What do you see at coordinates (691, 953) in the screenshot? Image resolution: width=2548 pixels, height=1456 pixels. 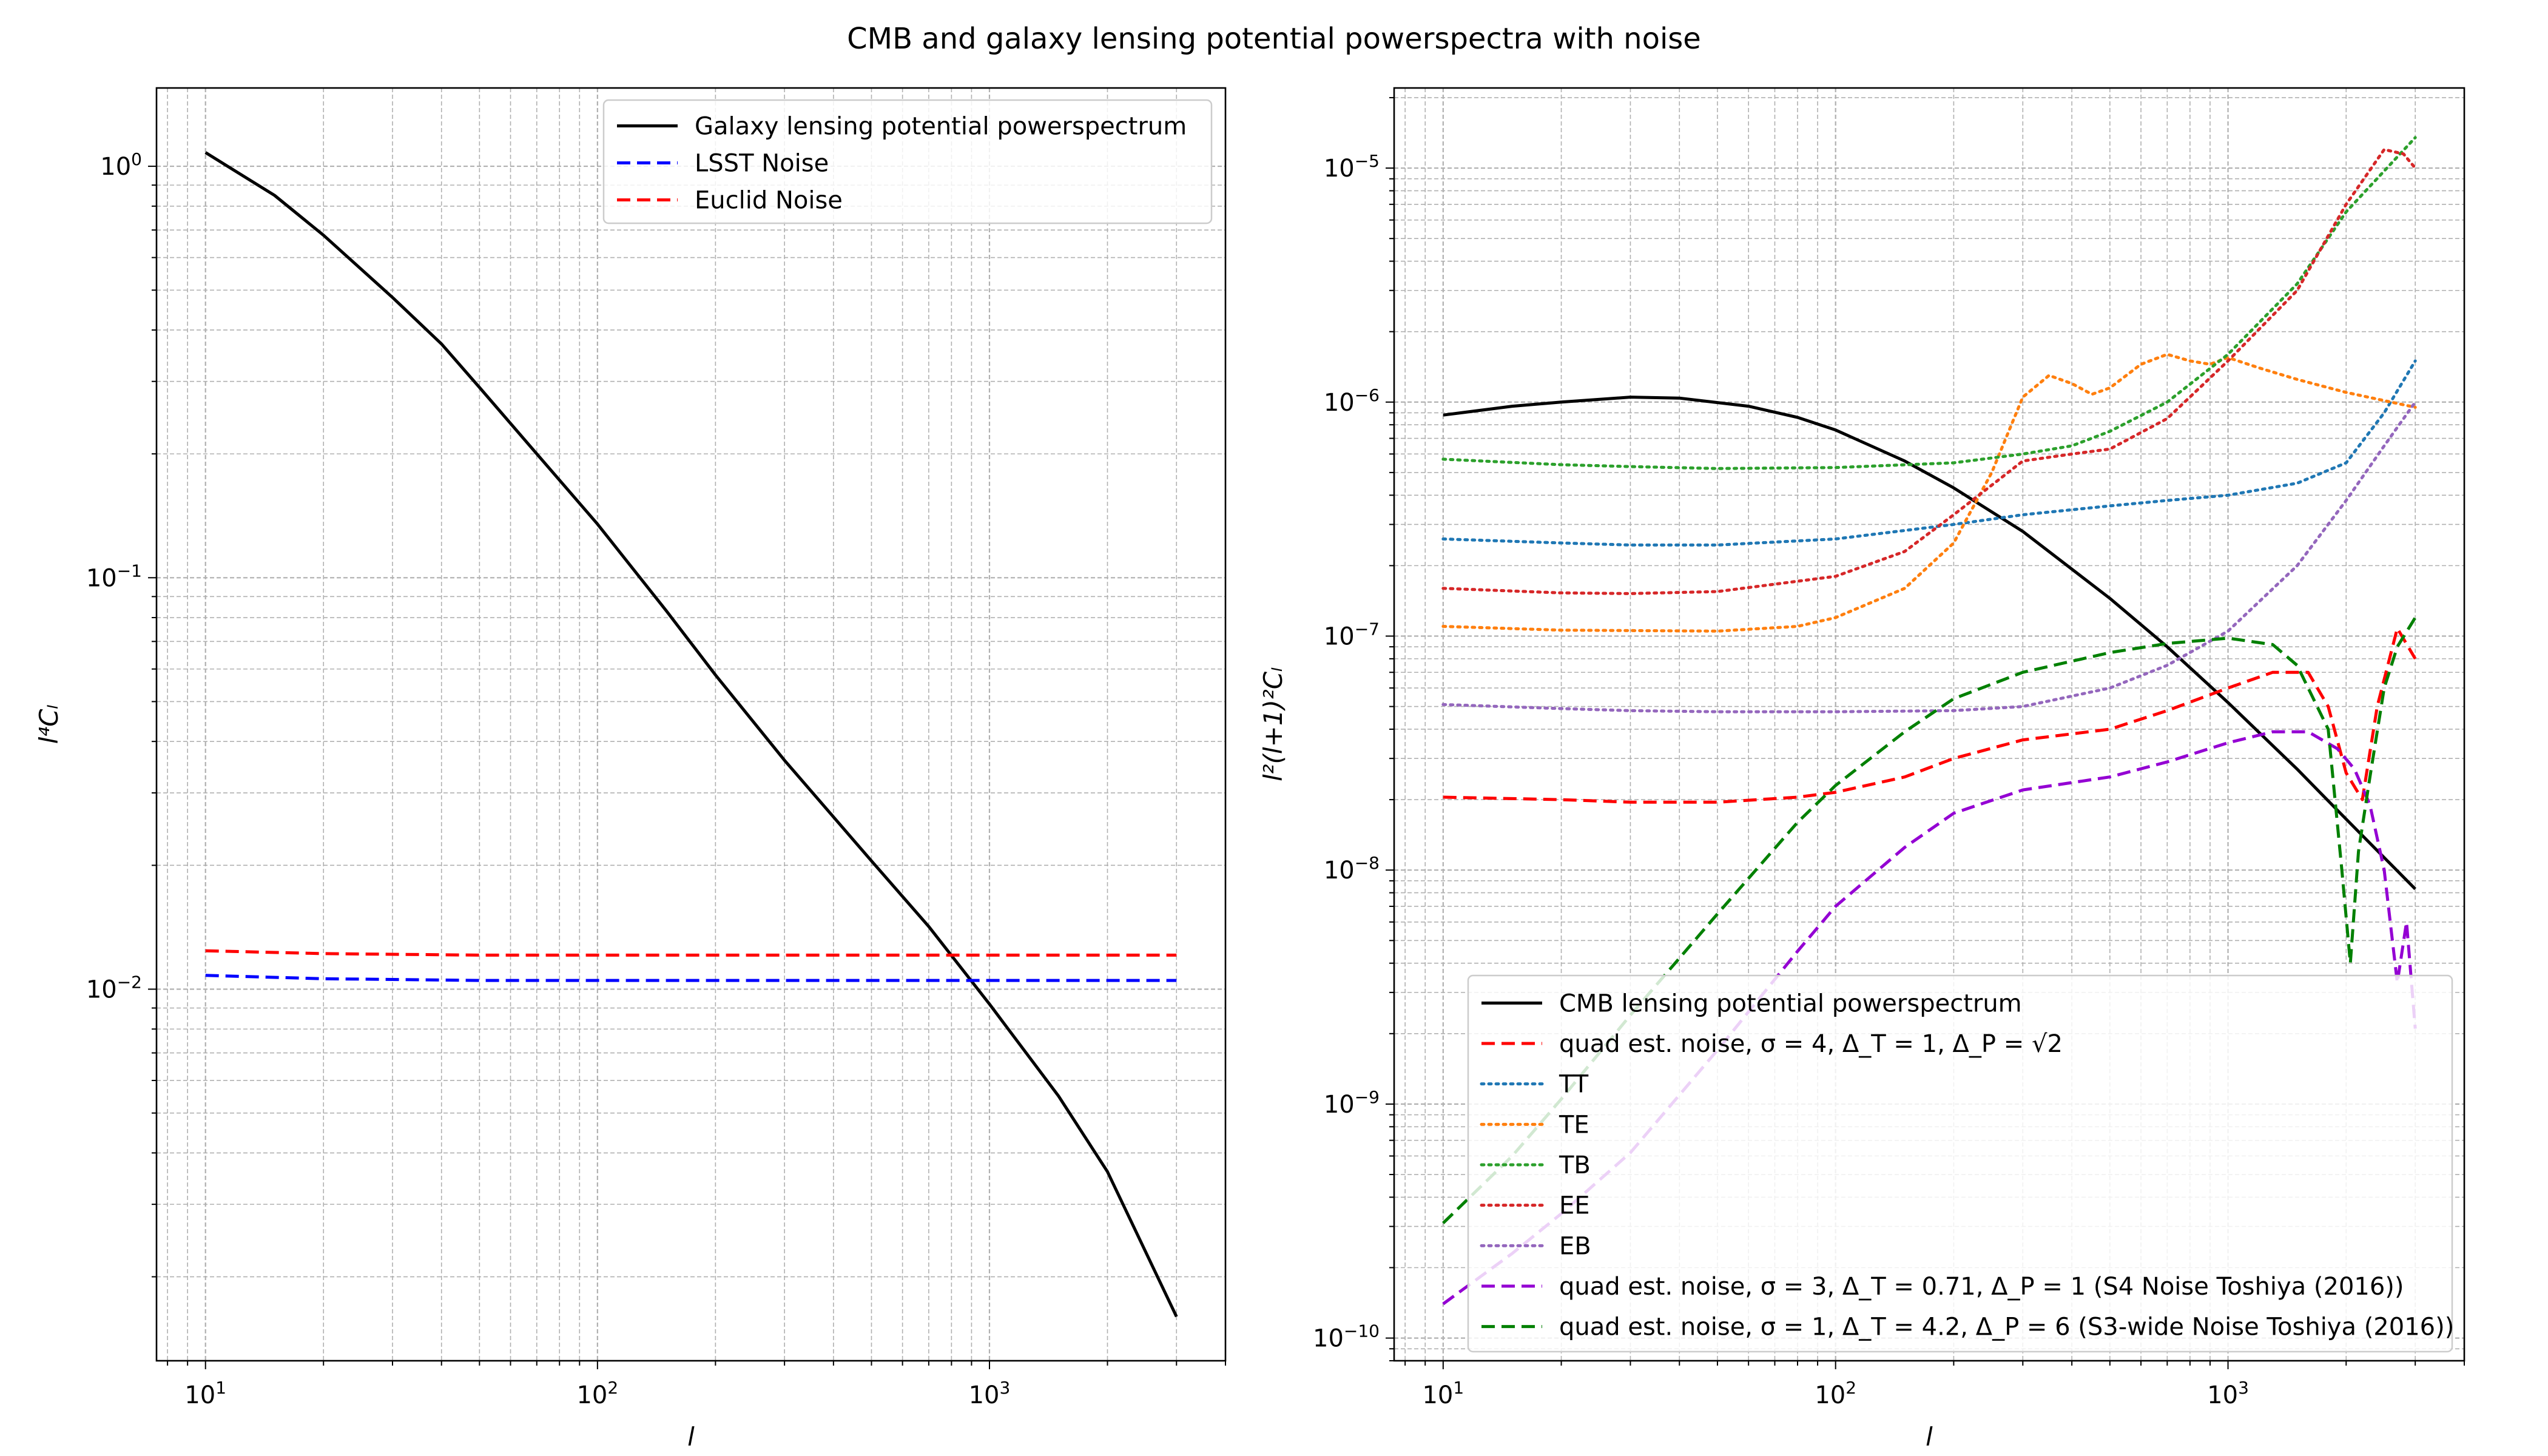 I see `series-line-euclid-noise` at bounding box center [691, 953].